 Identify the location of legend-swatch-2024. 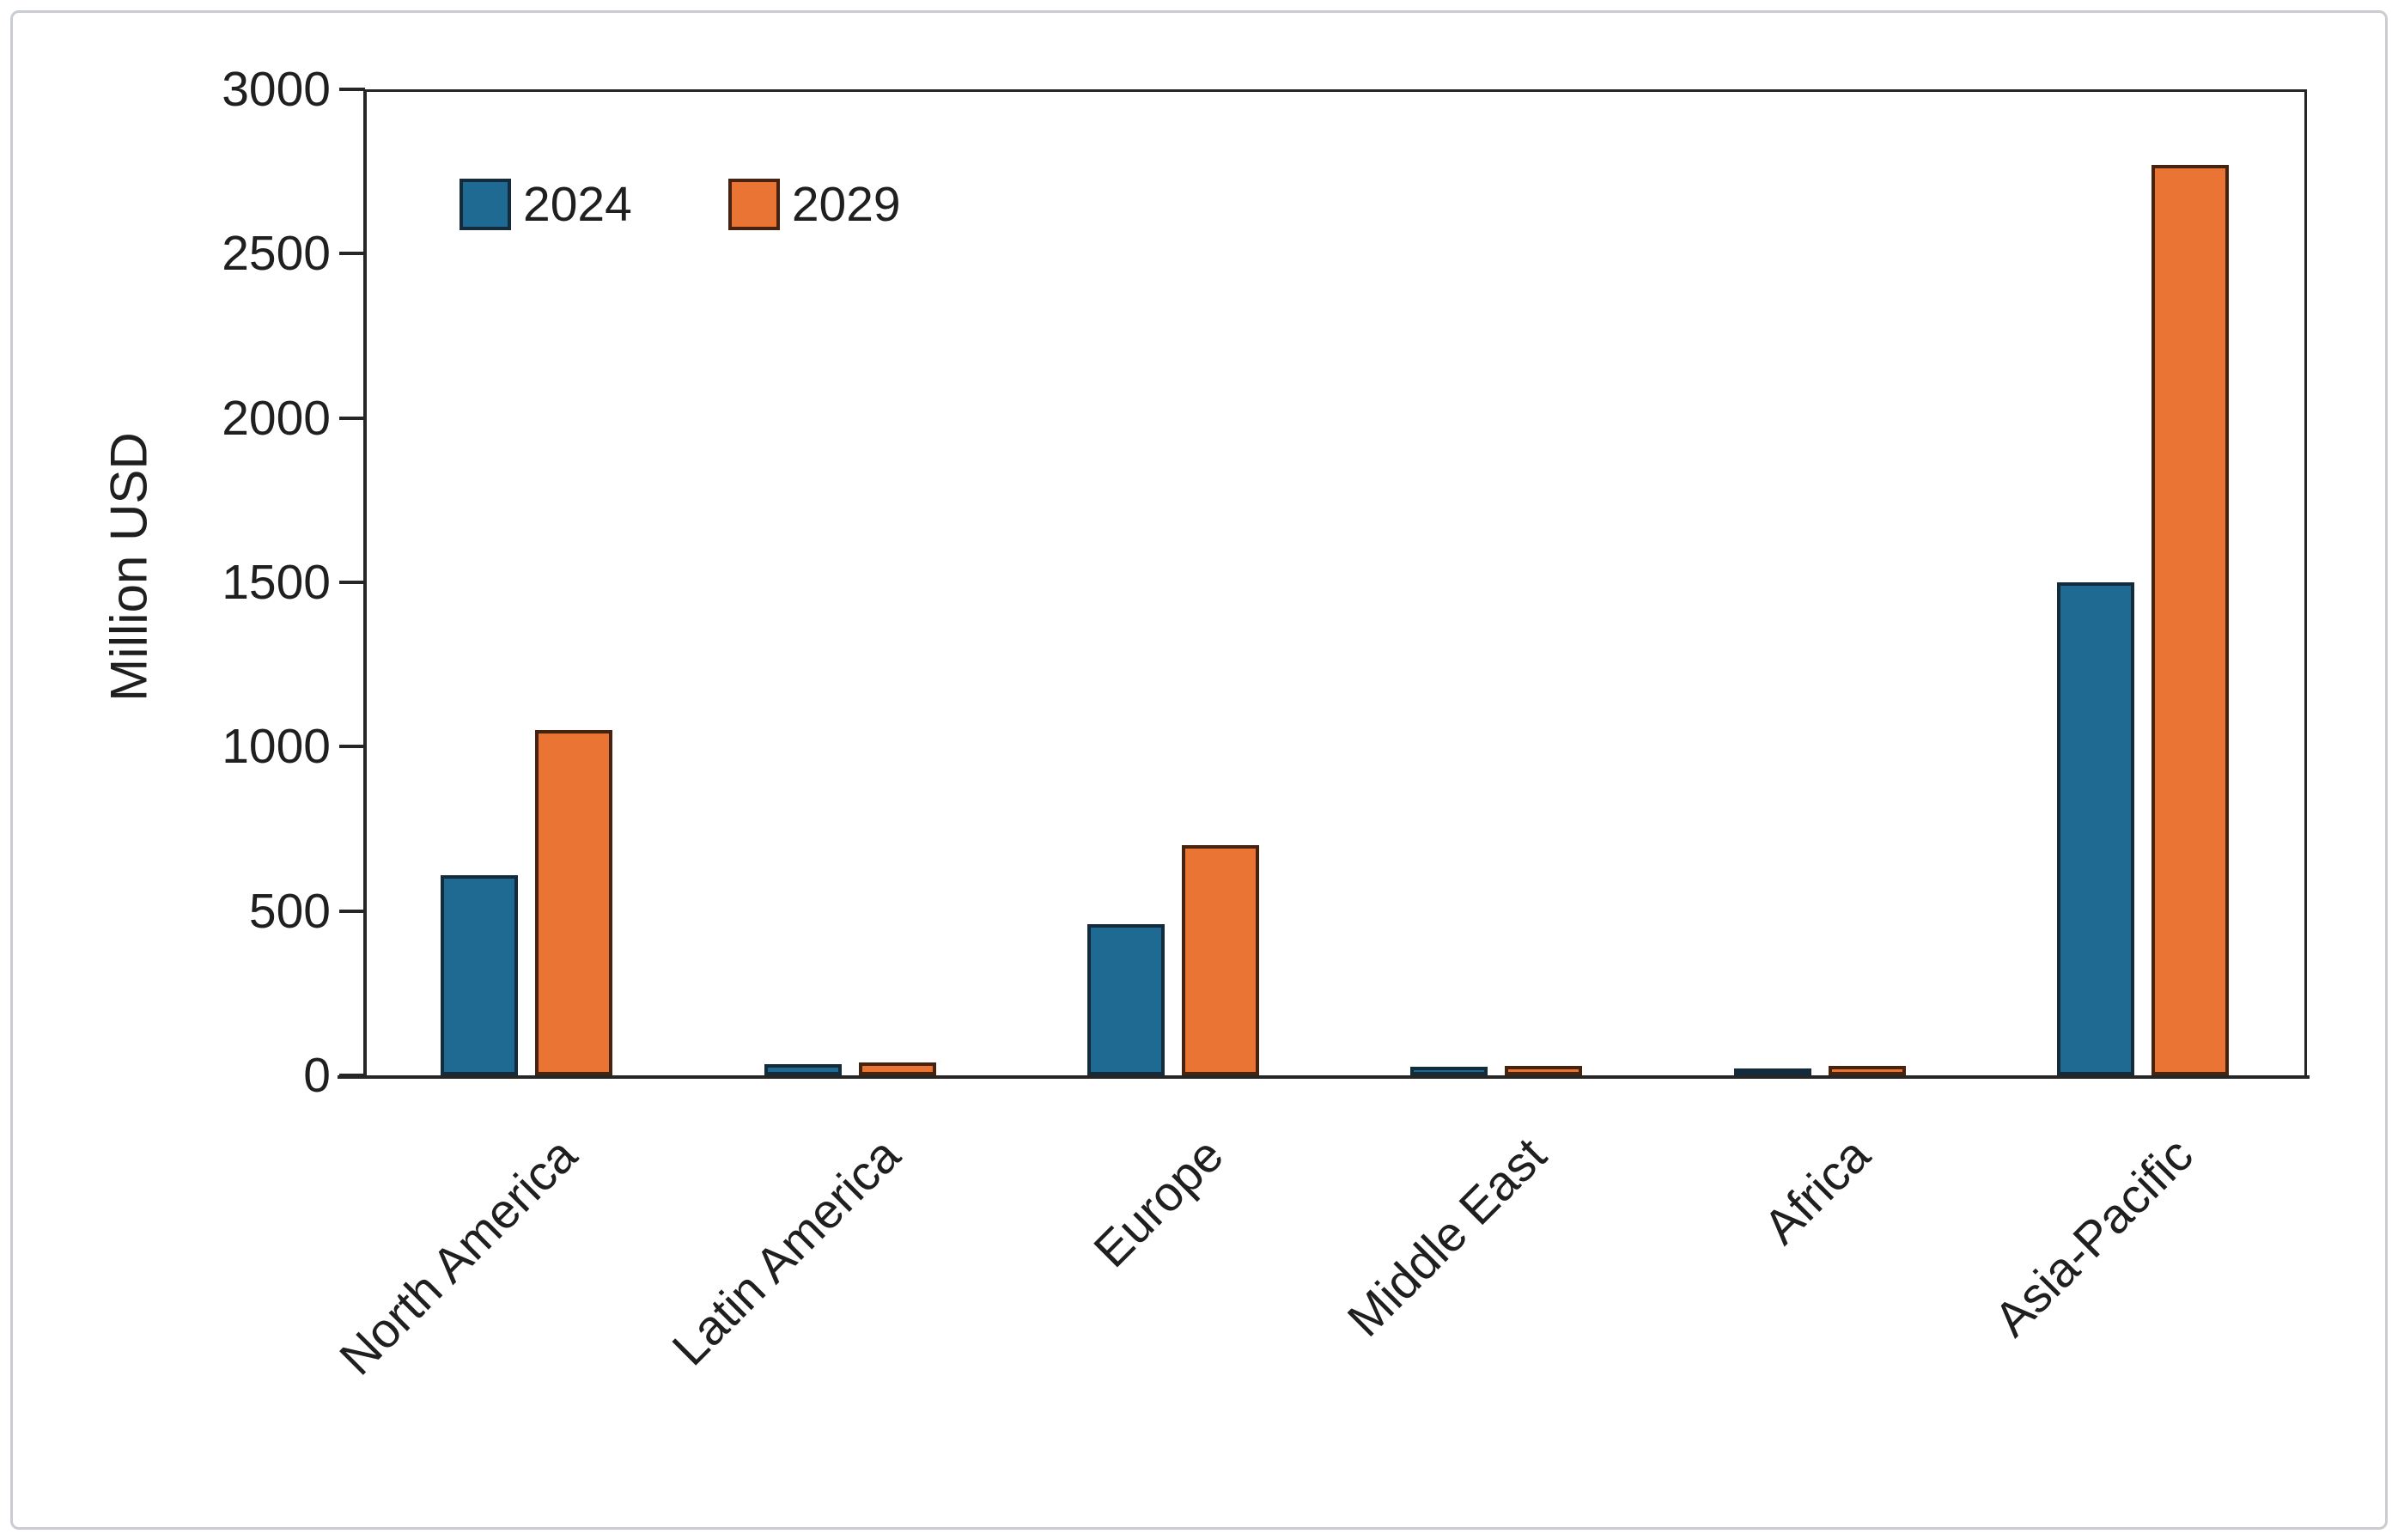
(485, 205).